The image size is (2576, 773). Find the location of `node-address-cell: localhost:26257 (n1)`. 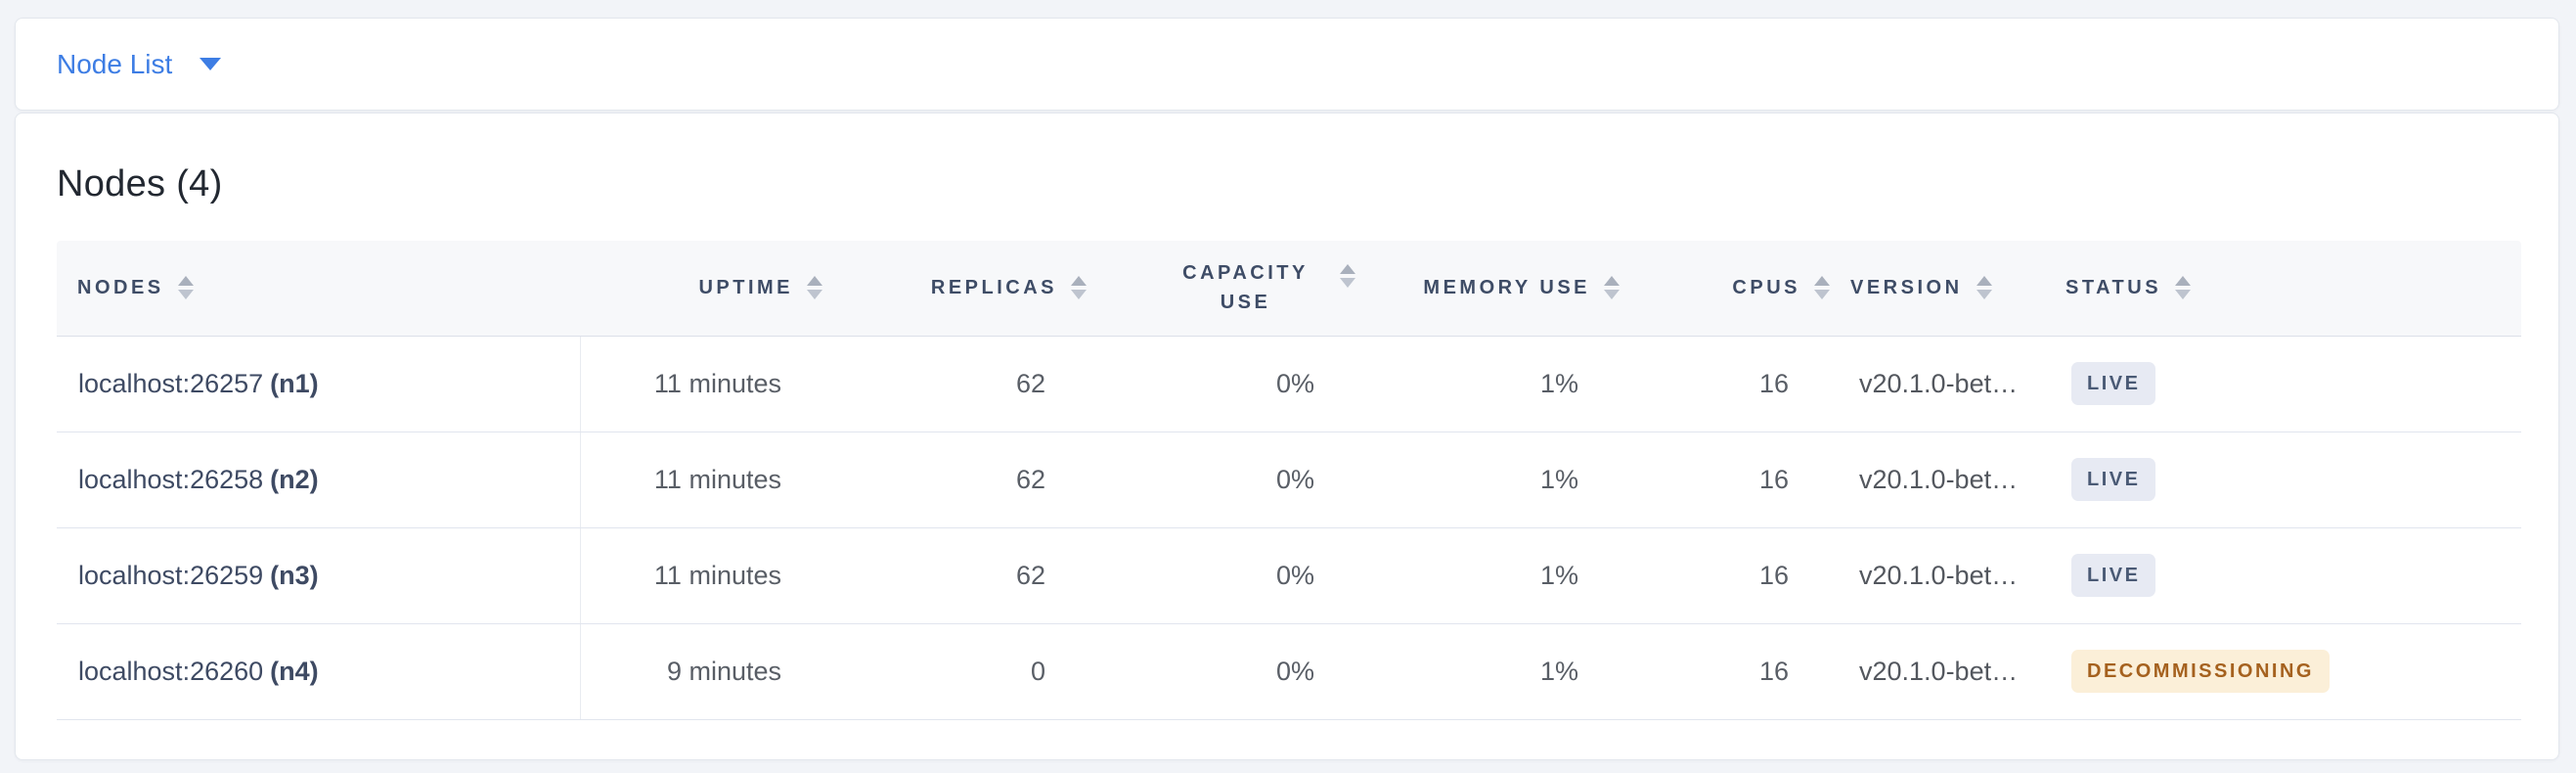

node-address-cell: localhost:26257 (n1) is located at coordinates (319, 384).